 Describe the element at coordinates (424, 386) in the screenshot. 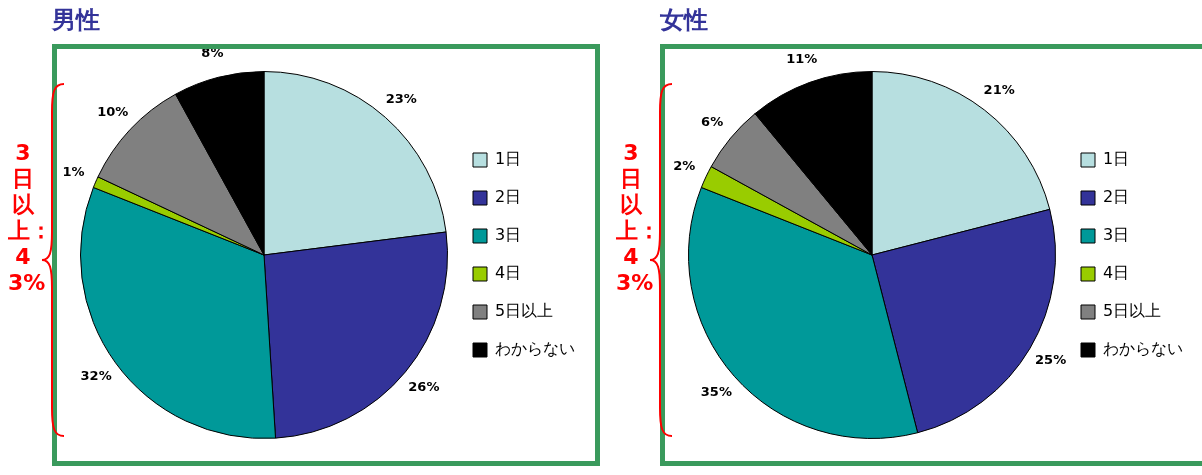

I see `data-label: 26%` at that location.